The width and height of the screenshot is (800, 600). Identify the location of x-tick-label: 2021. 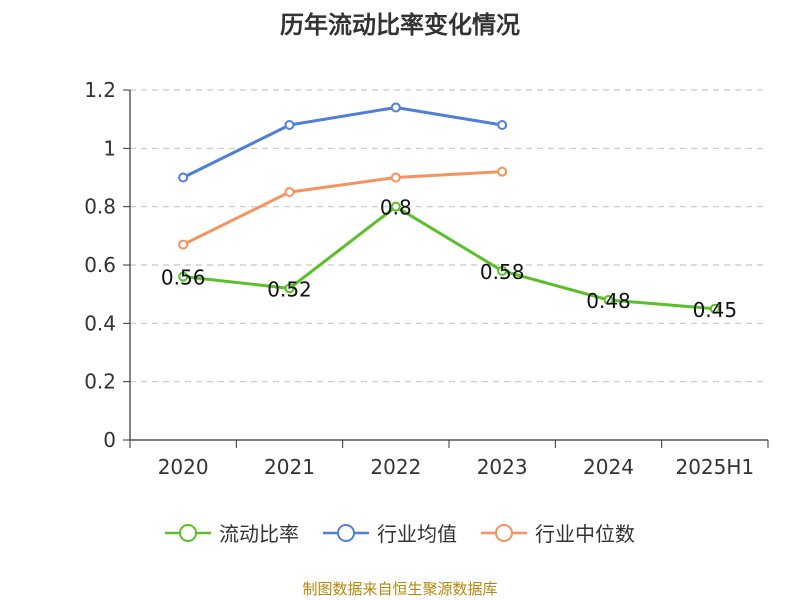
(289, 467).